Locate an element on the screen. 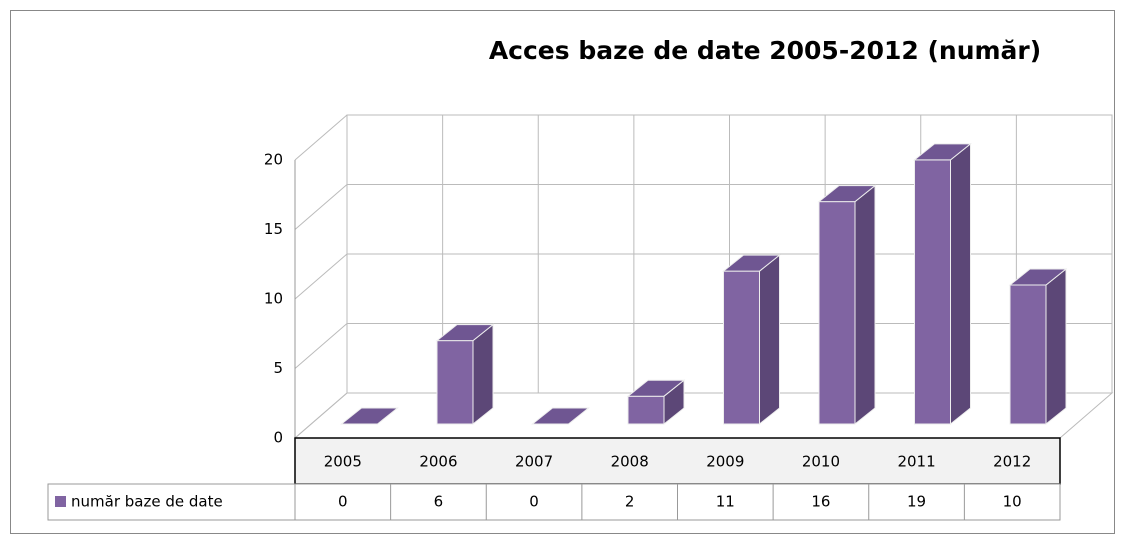 The width and height of the screenshot is (1125, 543). x-tick-label: 2008 is located at coordinates (630, 462).